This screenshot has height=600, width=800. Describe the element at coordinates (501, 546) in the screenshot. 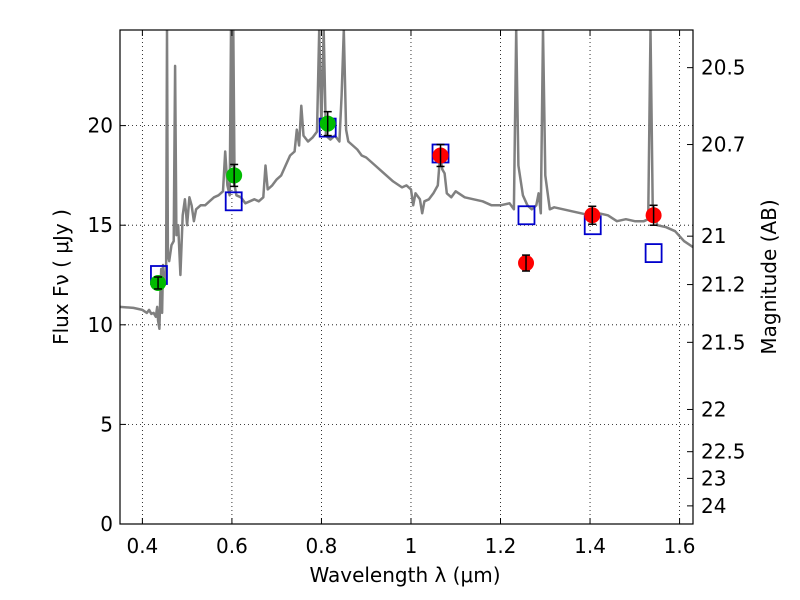

I see `x-tick-label: 1.2` at that location.